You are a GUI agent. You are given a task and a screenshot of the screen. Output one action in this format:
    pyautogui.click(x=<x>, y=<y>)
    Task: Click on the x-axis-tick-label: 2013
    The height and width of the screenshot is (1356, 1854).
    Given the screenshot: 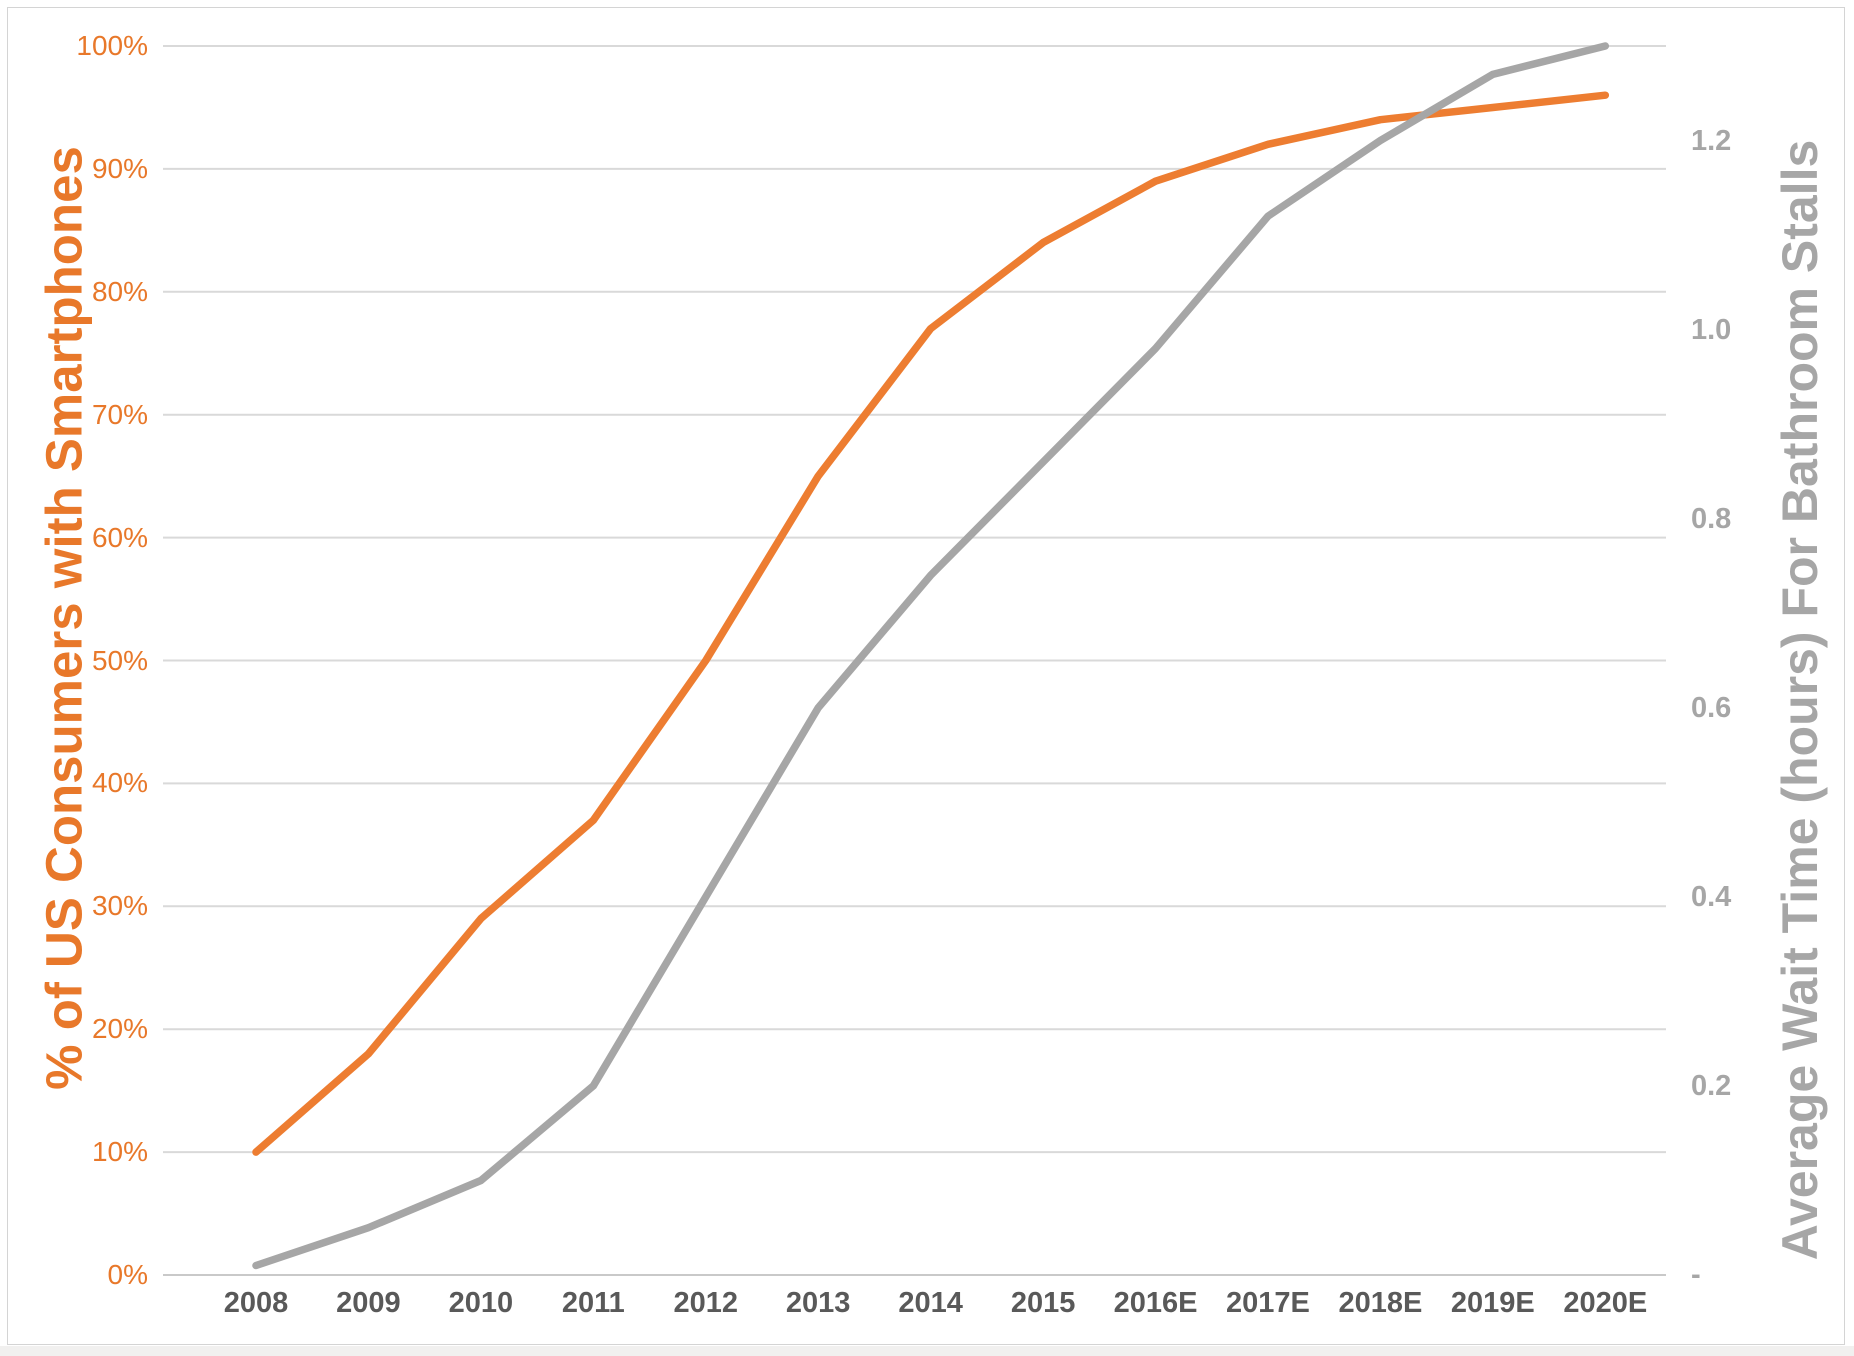 What is the action you would take?
    pyautogui.click(x=818, y=1303)
    